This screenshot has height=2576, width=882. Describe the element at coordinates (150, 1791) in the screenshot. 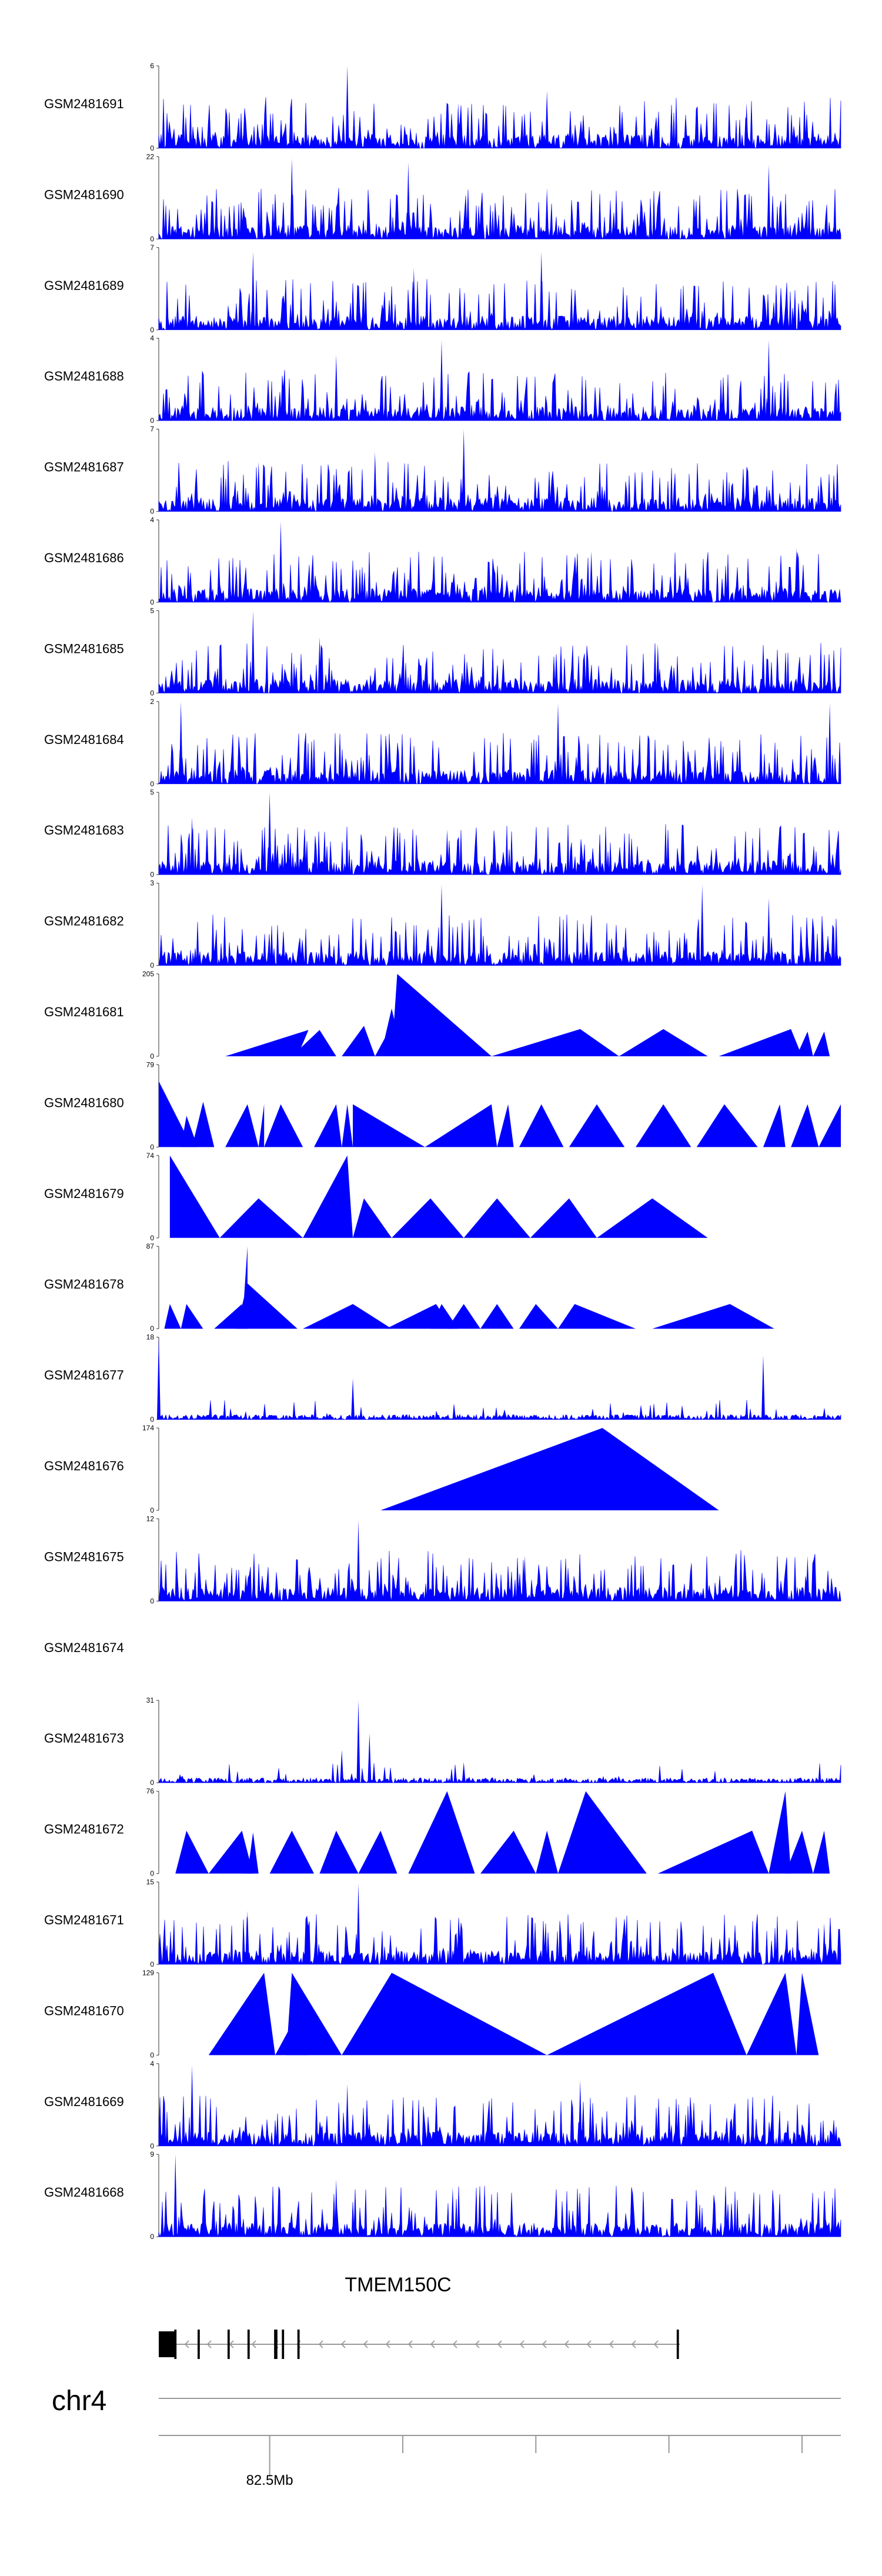

I see `y-max-label: 76` at that location.